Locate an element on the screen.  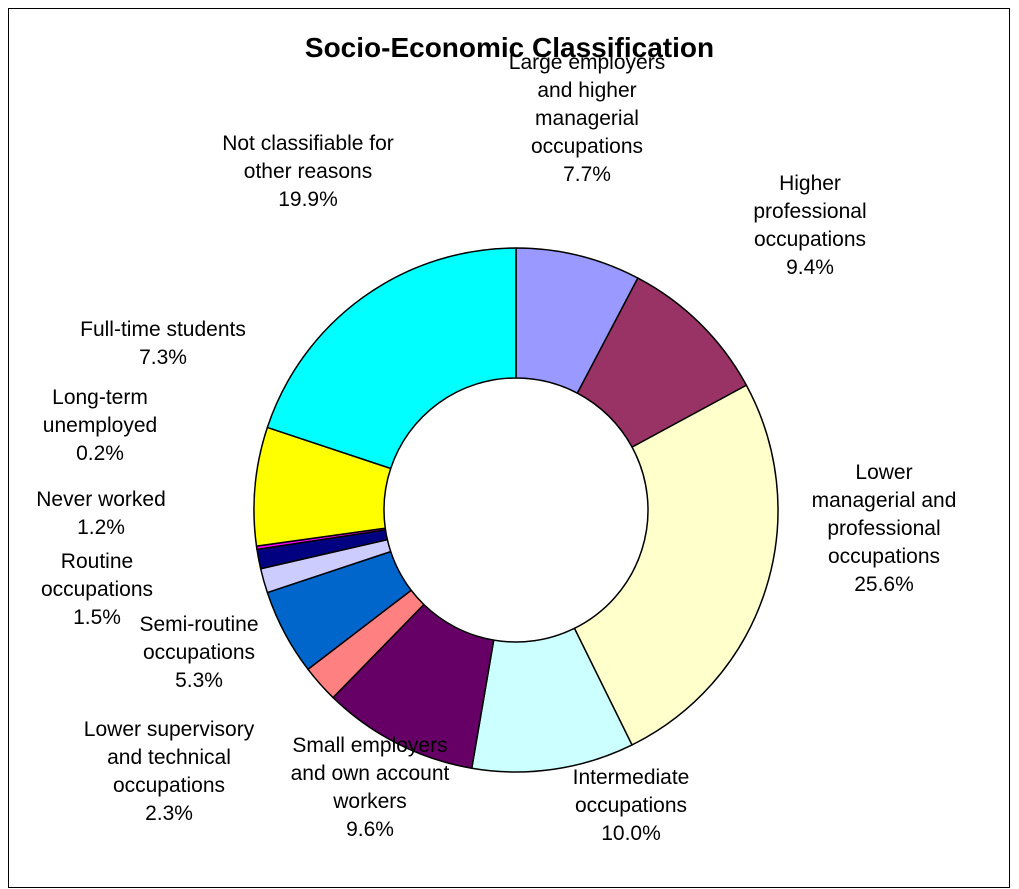
slice-value-label: 19.9% is located at coordinates (308, 199).